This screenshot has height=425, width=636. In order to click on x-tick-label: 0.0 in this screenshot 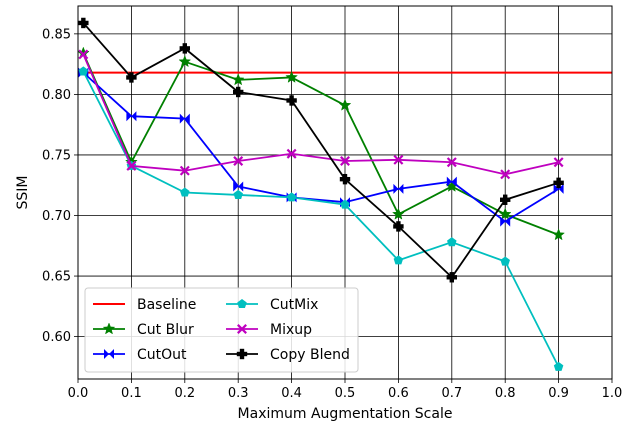, I will do `click(78, 393)`.